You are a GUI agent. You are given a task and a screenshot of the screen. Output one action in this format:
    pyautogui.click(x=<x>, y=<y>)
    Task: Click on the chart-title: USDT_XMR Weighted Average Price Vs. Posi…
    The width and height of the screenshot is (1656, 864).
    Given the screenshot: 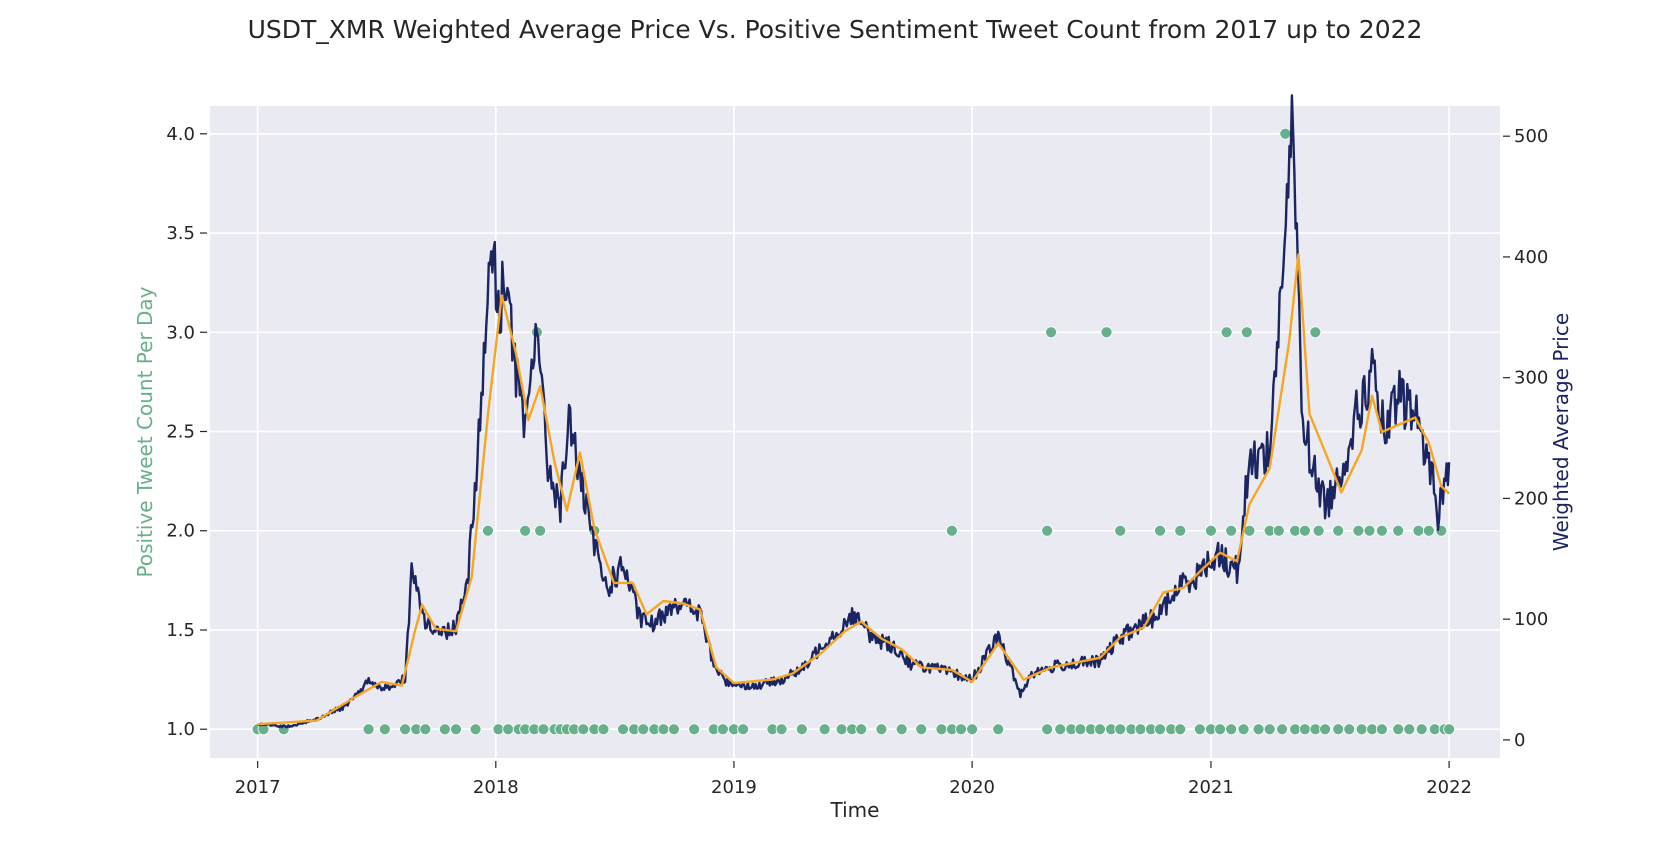 What is the action you would take?
    pyautogui.click(x=835, y=29)
    